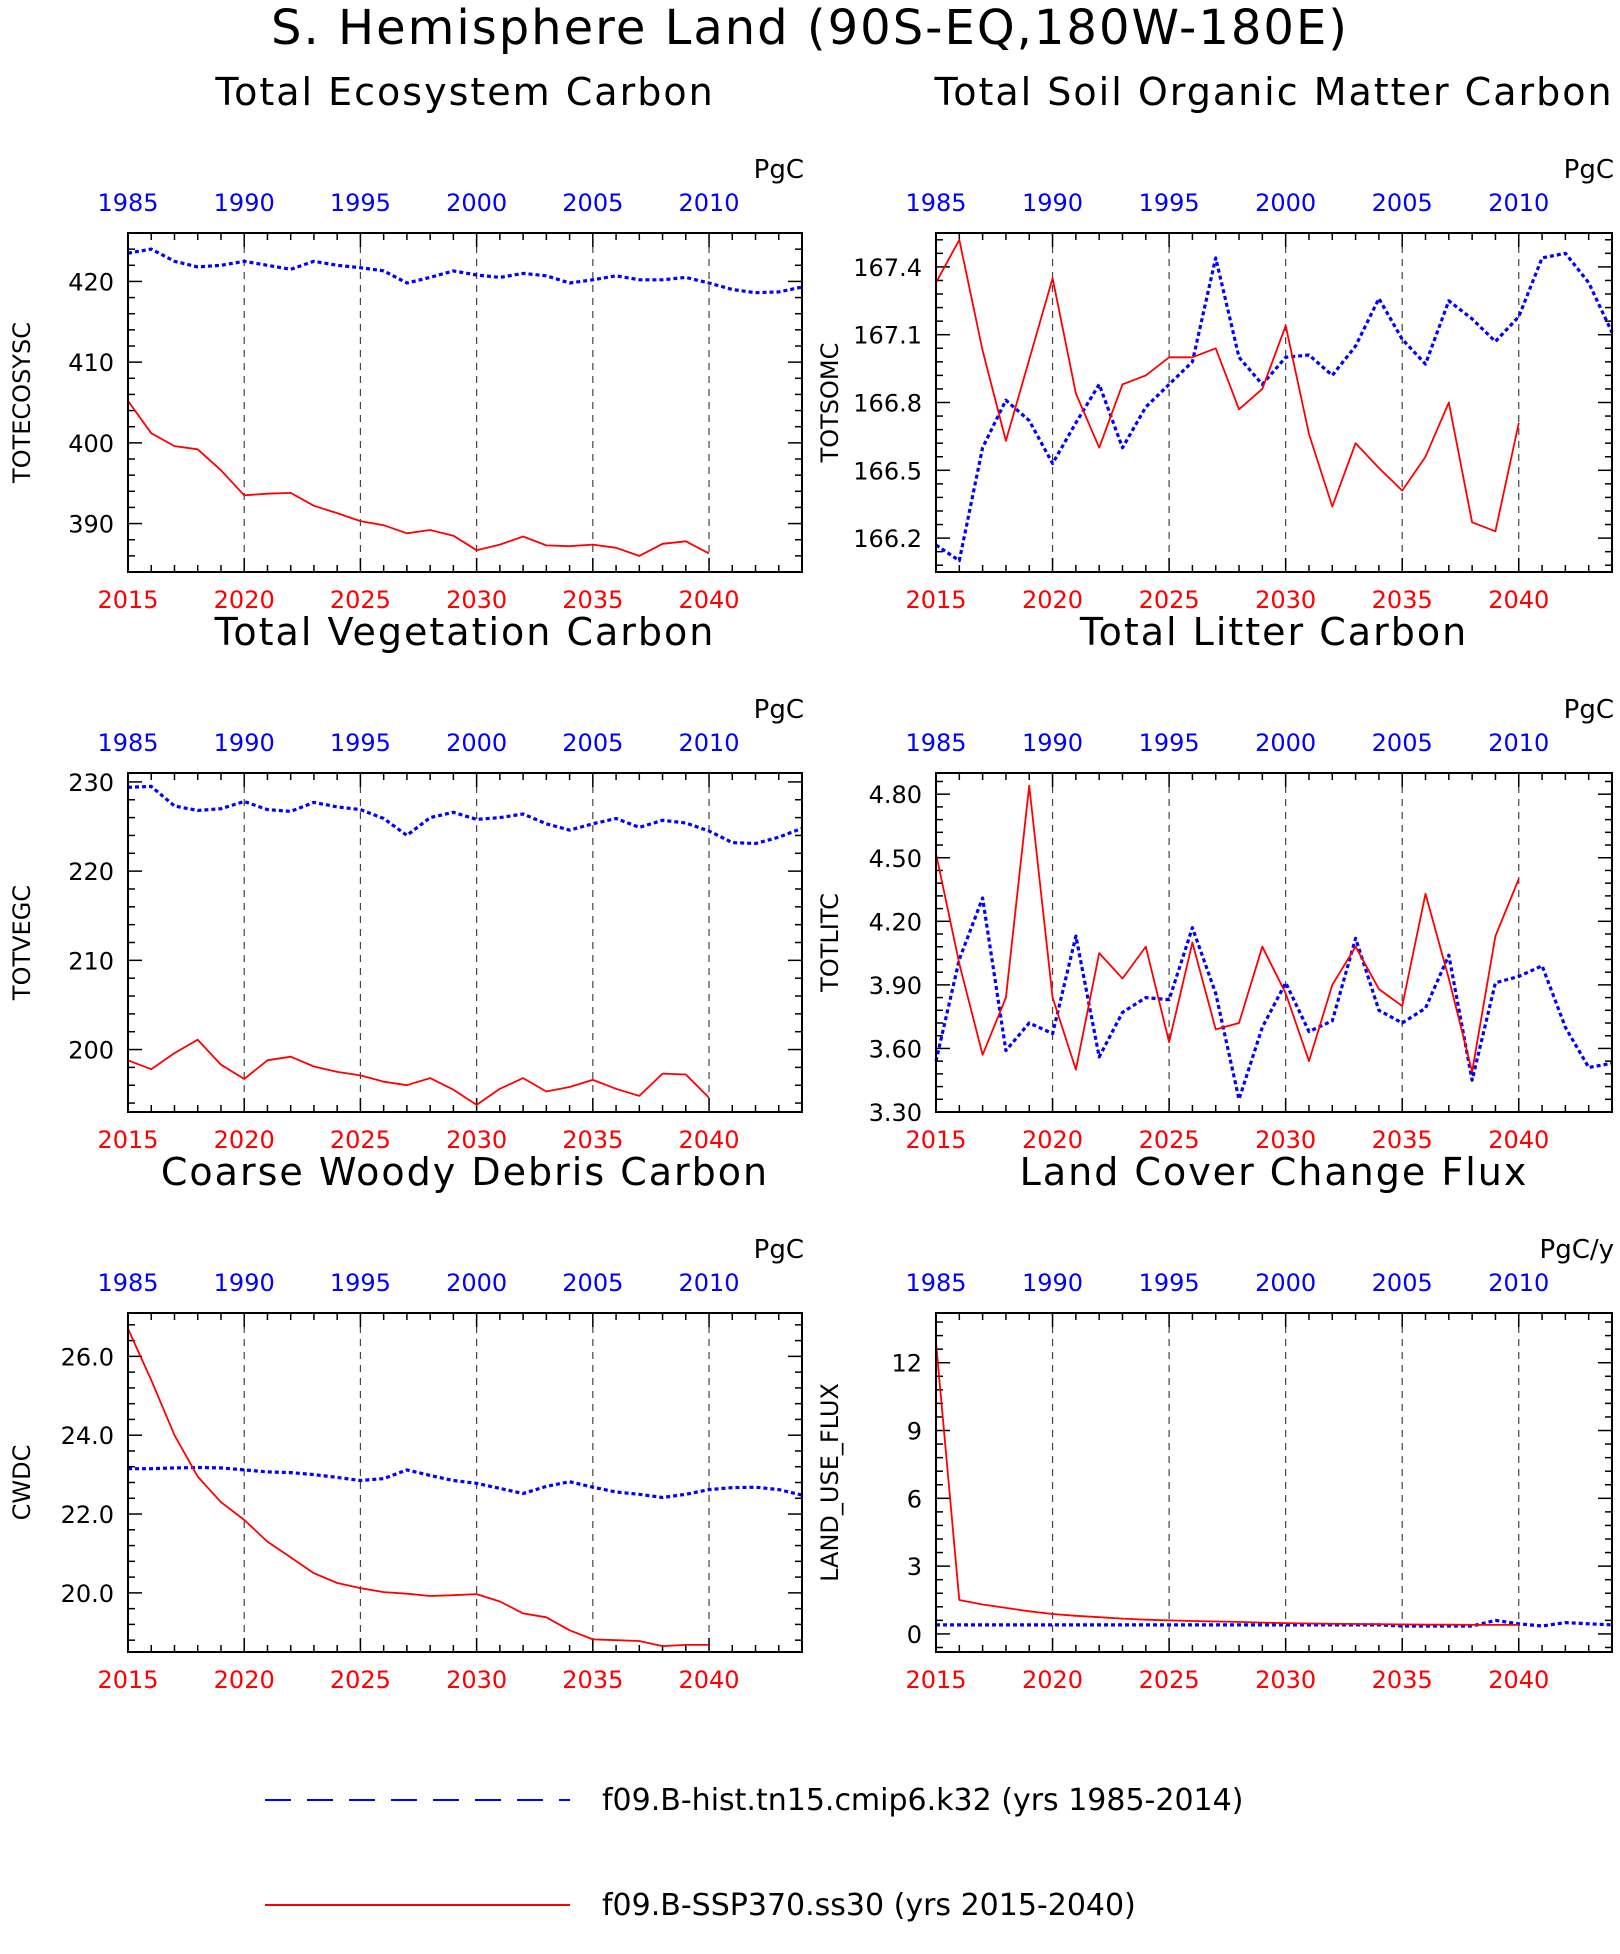  Describe the element at coordinates (830, 1482) in the screenshot. I see `y-axis-label: LAND_USE_FLUX` at that location.